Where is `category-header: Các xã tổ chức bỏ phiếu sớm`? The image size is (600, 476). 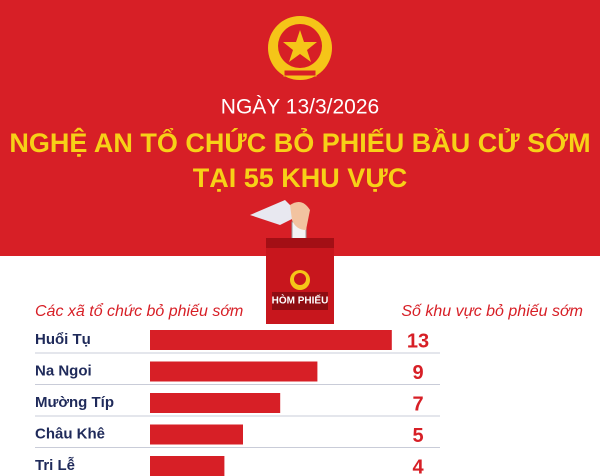 category-header: Các xã tổ chức bỏ phiếu sớm is located at coordinates (139, 311).